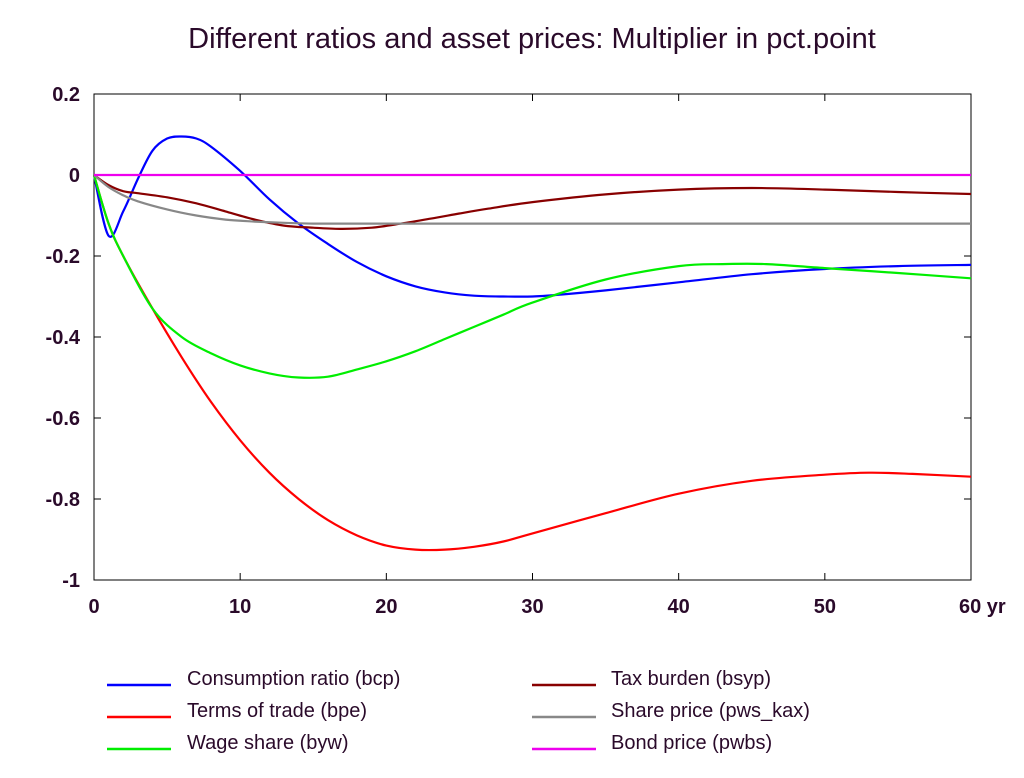  I want to click on legend-label-wage-share-byw: Wage share (byw), so click(268, 743).